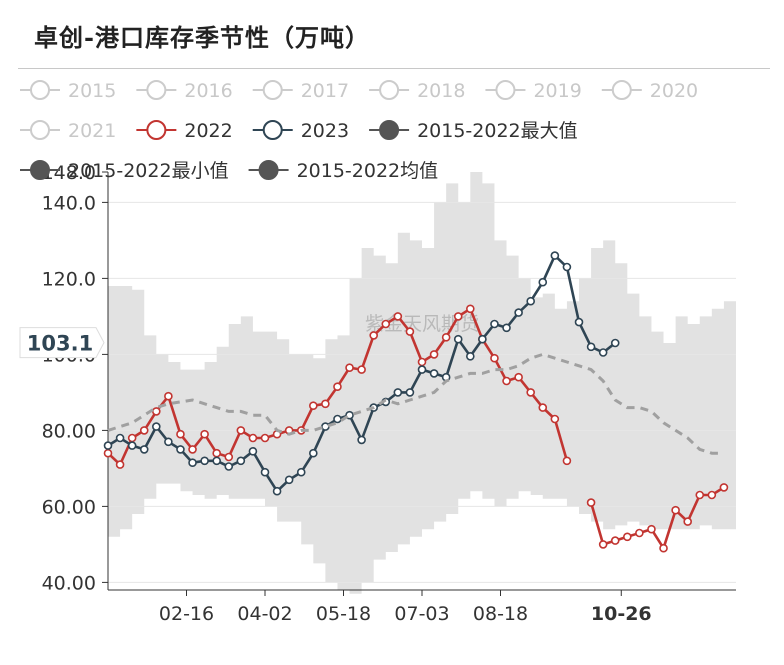 The image size is (784, 665). What do you see at coordinates (325, 91) in the screenshot?
I see `legend-item-2017: 2017` at bounding box center [325, 91].